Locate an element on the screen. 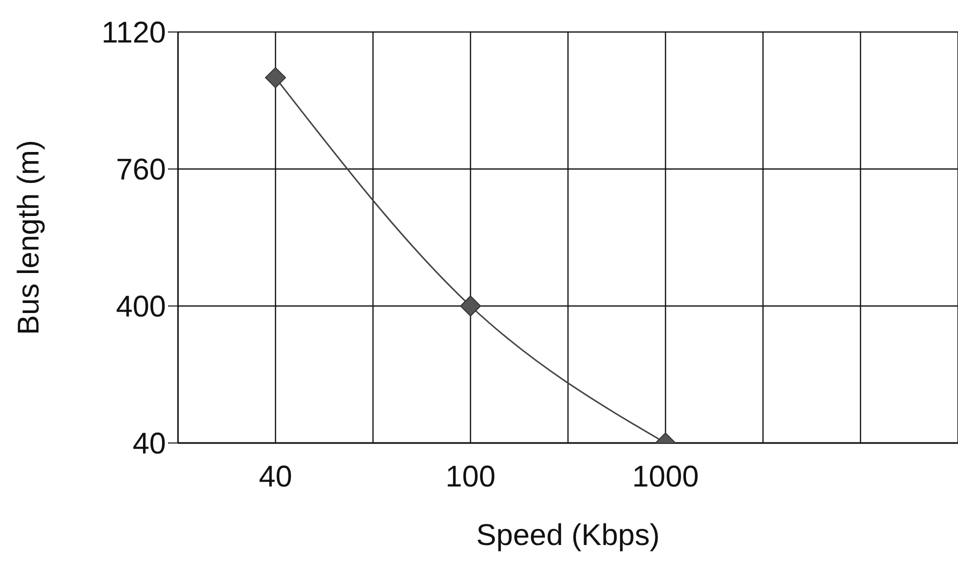 This screenshot has height=571, width=958. x-tick-label: 100 is located at coordinates (470, 477).